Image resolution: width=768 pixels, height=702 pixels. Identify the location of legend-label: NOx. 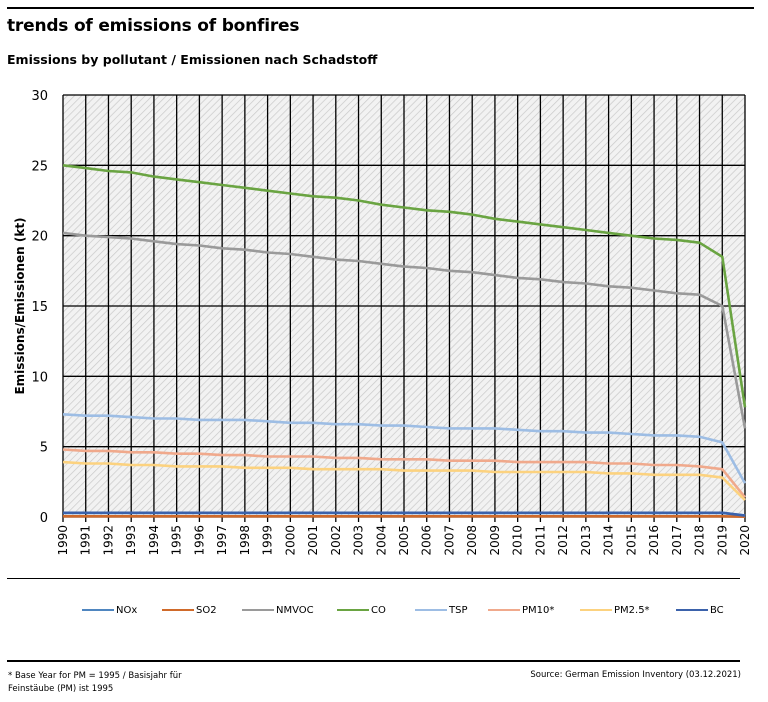
(127, 610).